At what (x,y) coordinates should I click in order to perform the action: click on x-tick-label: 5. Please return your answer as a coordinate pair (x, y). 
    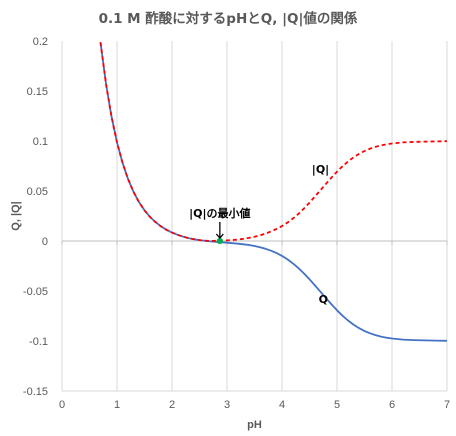
    Looking at the image, I should click on (337, 405).